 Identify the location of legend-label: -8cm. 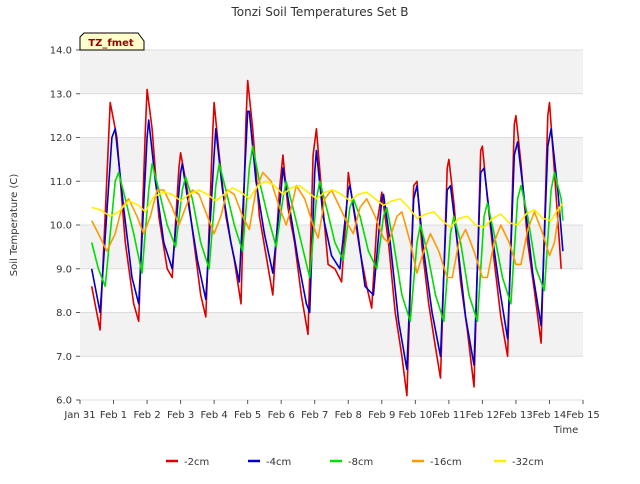
(360, 462).